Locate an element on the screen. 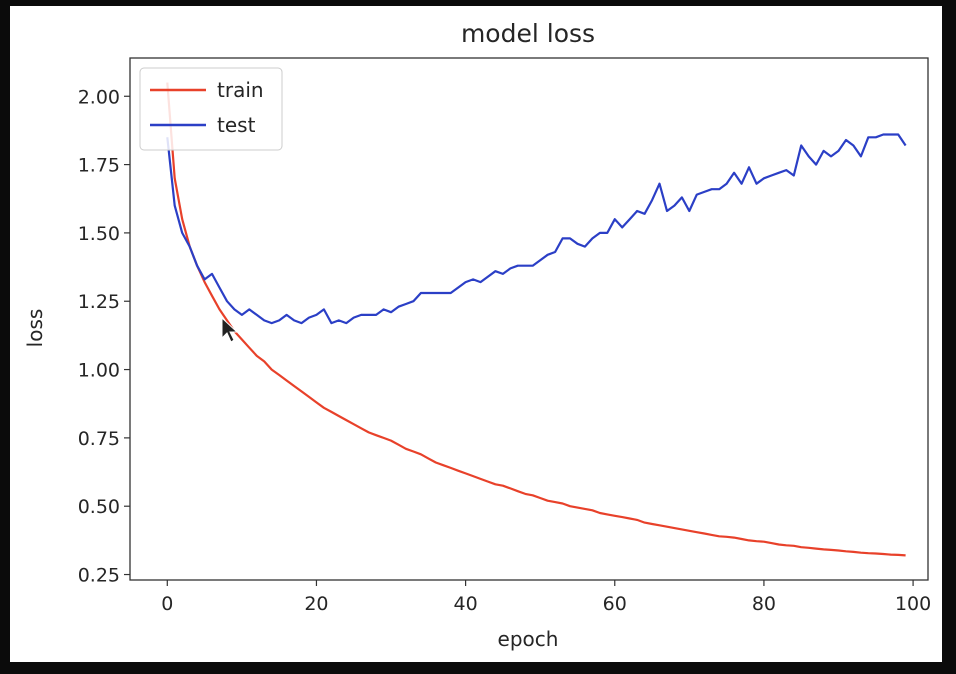  x-axis-ticks: 0 20 40 60 80 100 is located at coordinates (546, 597).